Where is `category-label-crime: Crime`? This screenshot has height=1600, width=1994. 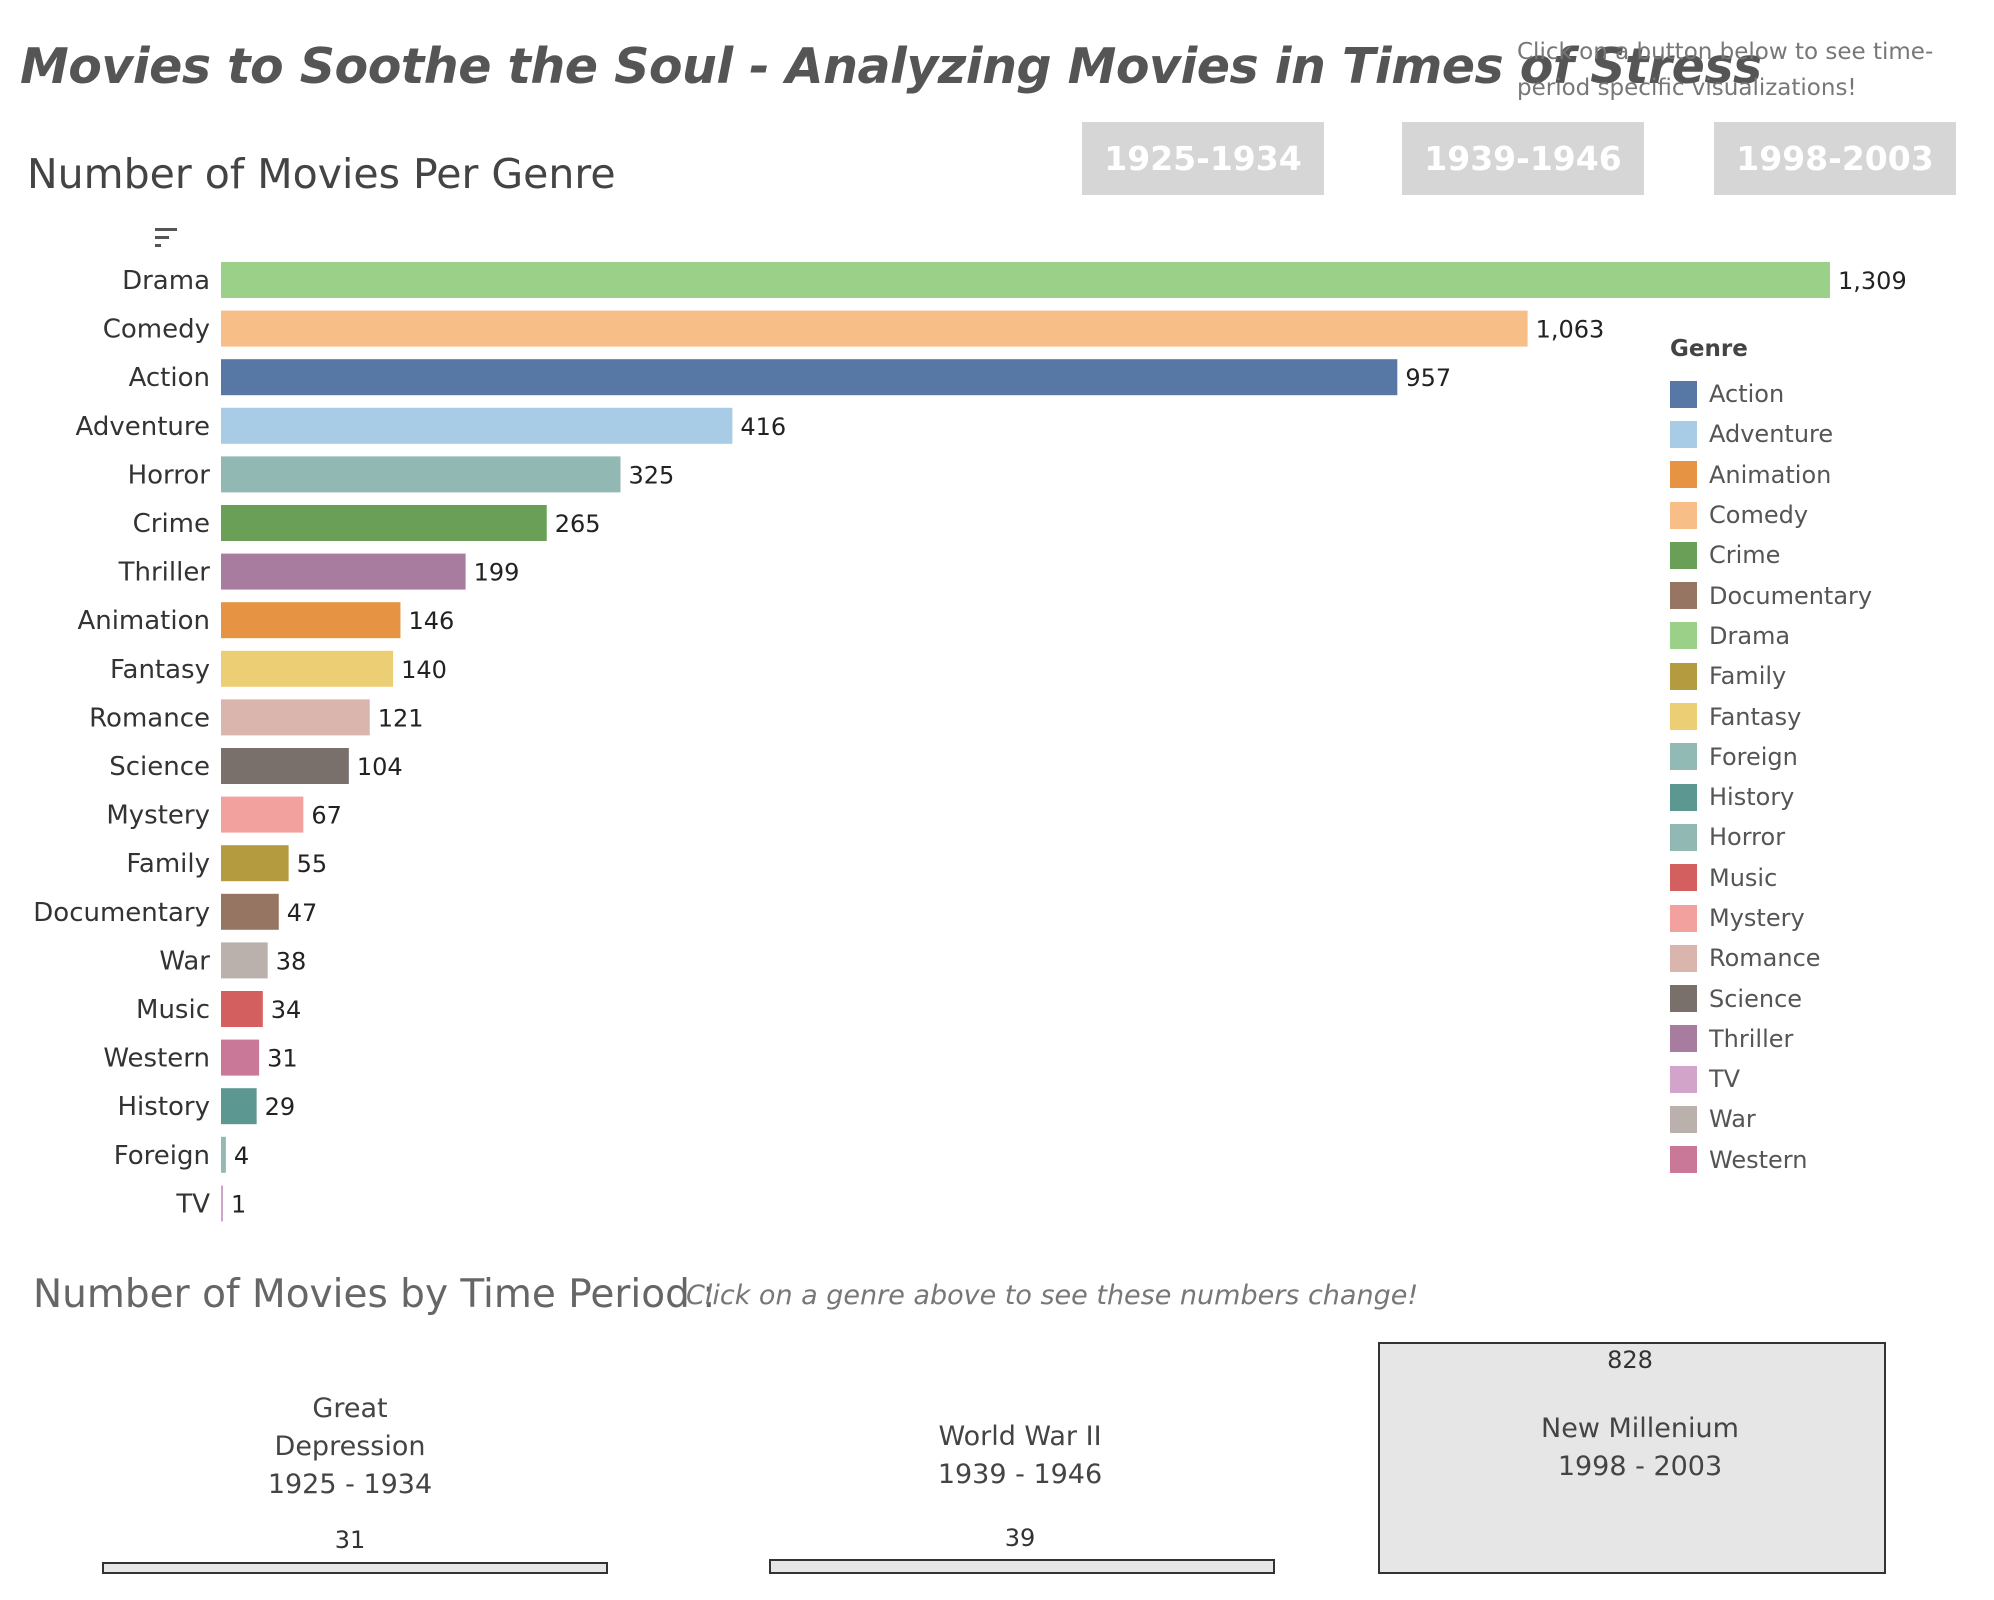 category-label-crime: Crime is located at coordinates (171, 524).